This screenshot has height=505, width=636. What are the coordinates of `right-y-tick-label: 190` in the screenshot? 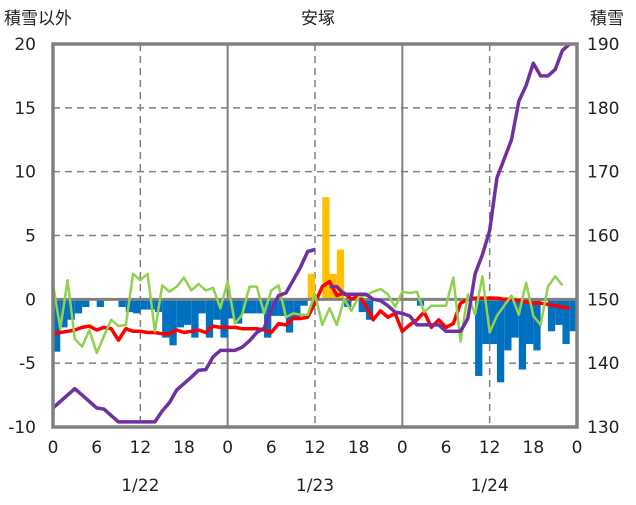 It's located at (603, 45).